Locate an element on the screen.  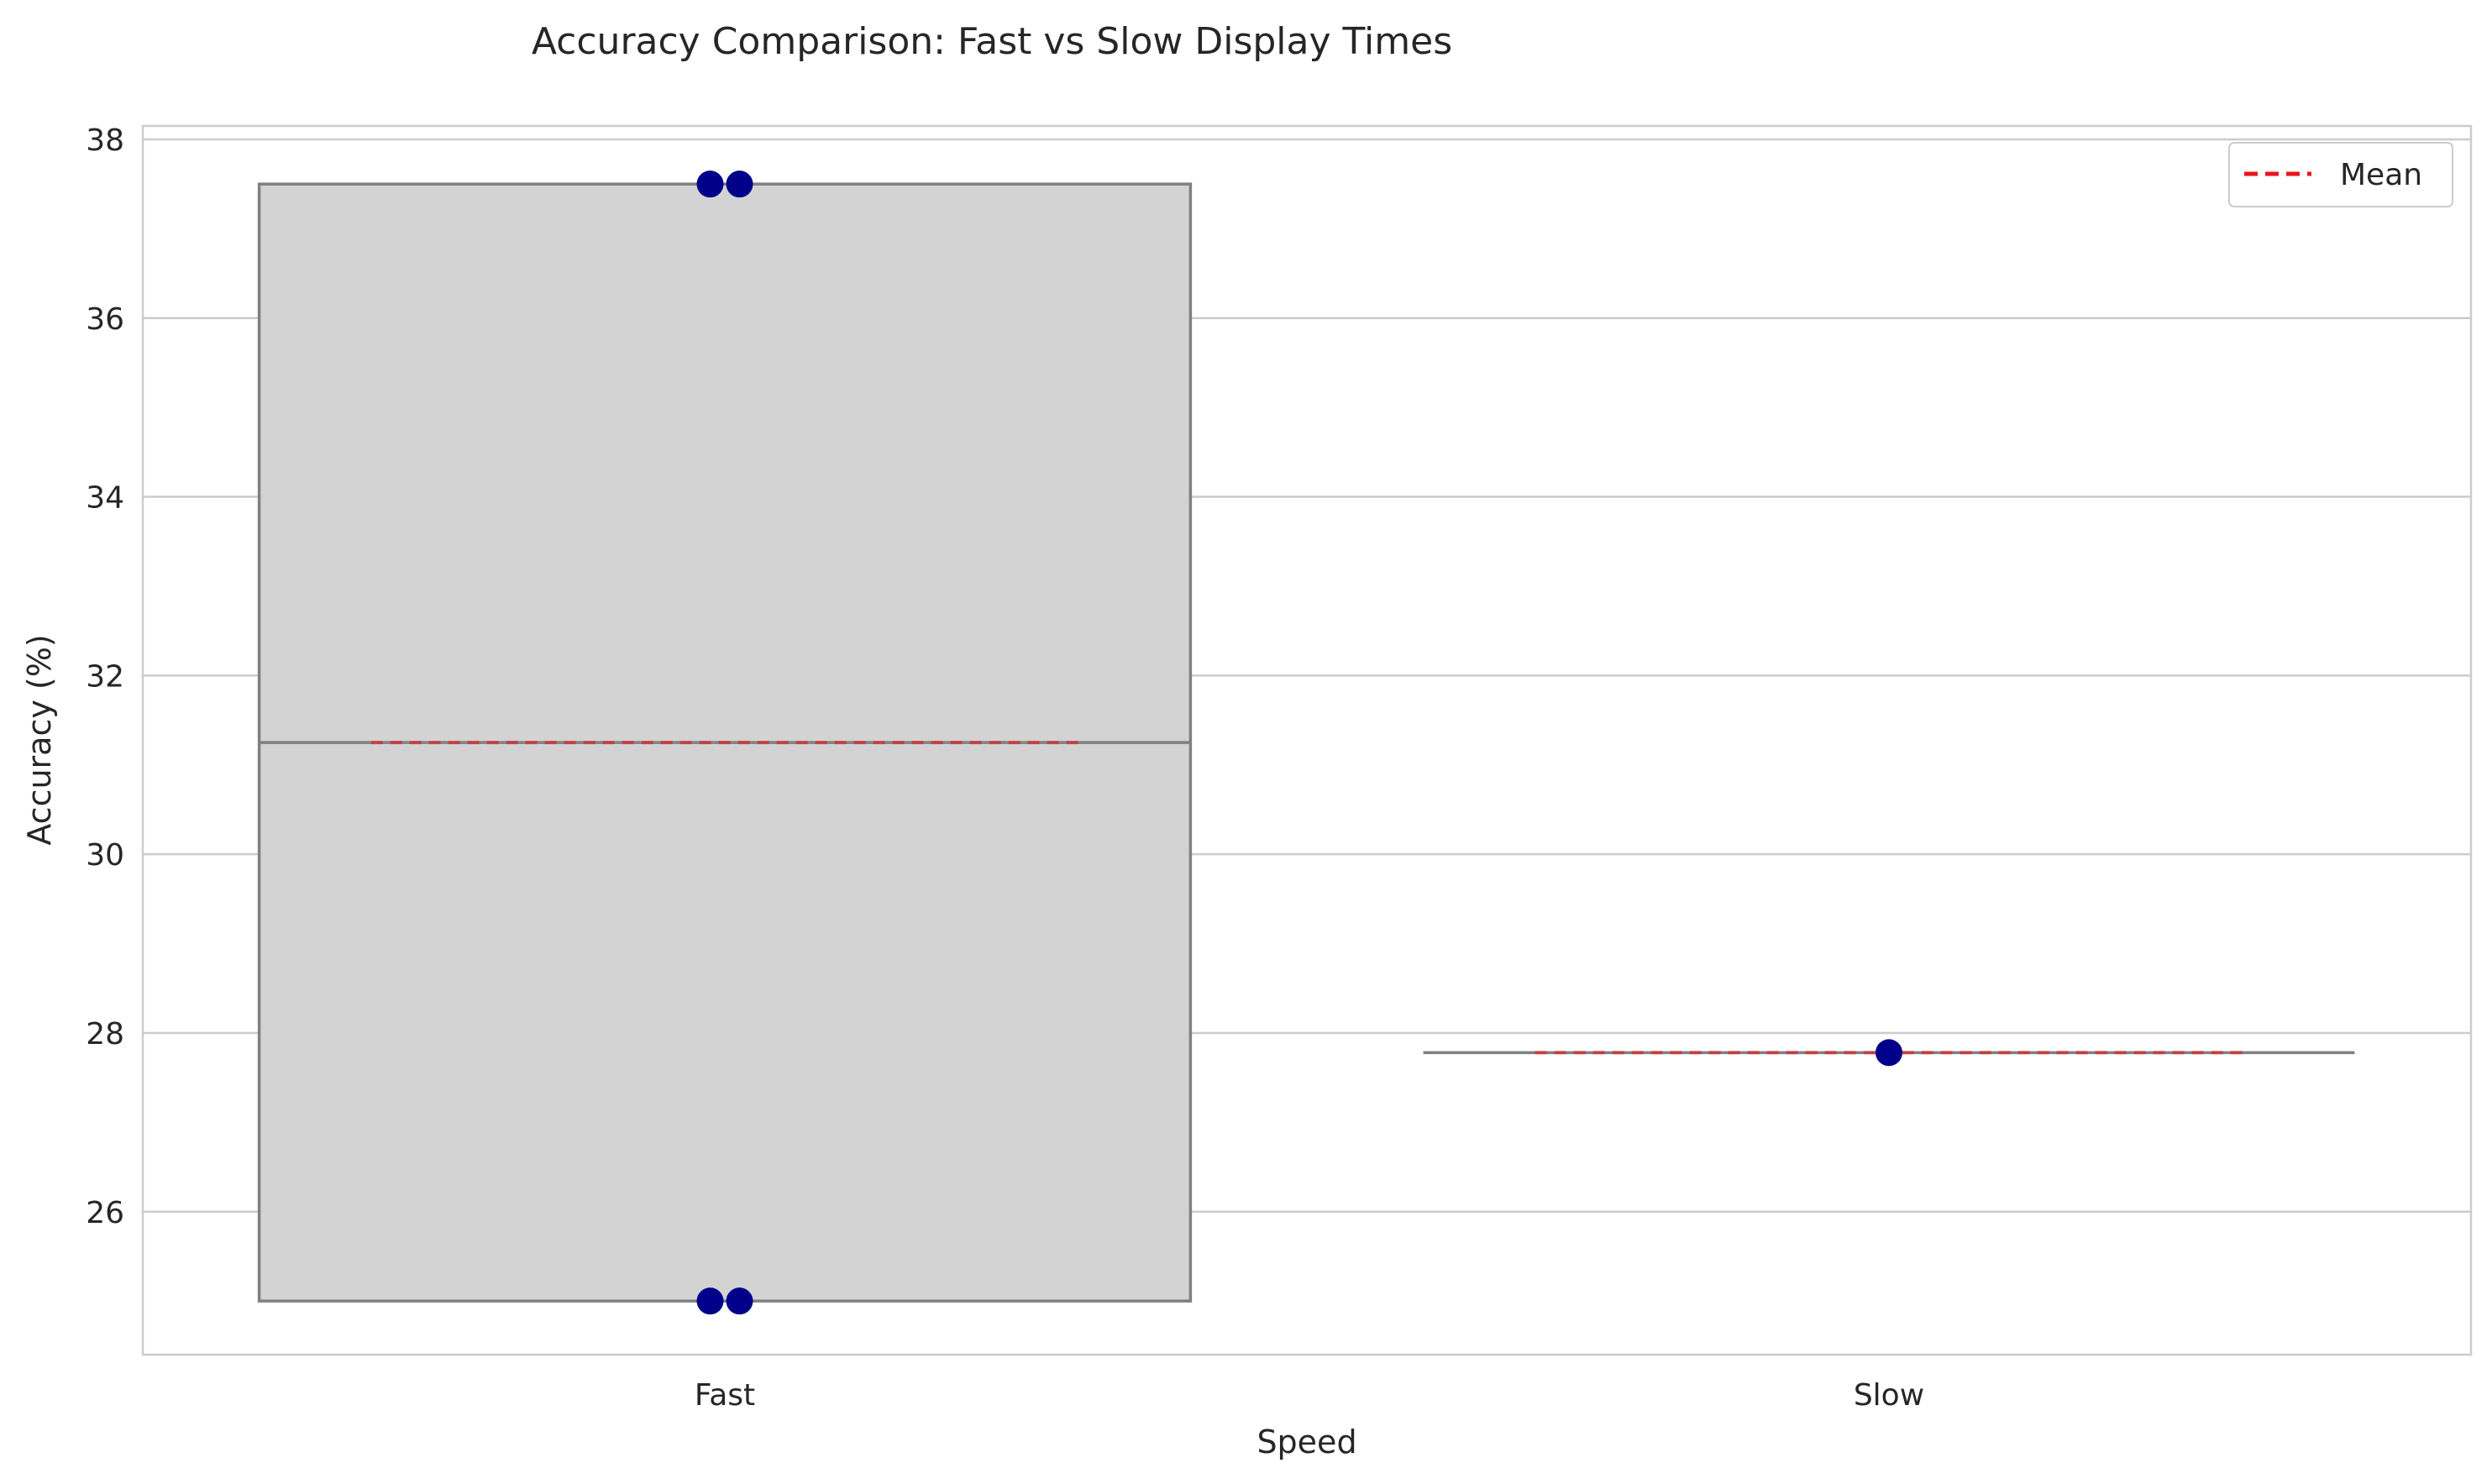
x-tick-label: Fast is located at coordinates (725, 1396).